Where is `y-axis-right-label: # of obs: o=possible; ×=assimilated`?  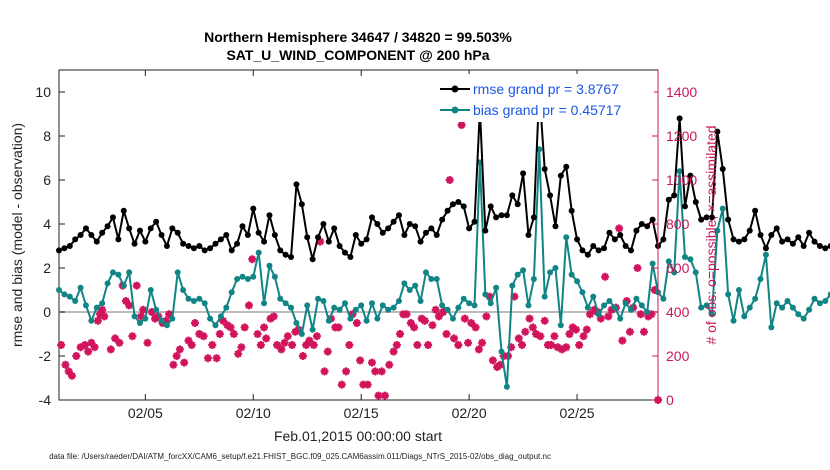 y-axis-right-label: # of obs: o=possible; ×=assimilated is located at coordinates (711, 234).